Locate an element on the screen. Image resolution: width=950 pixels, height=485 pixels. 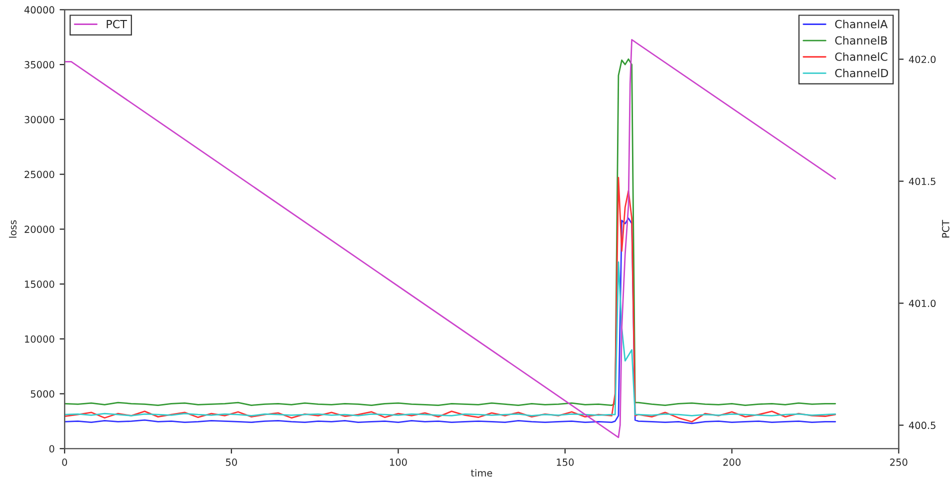
y-tick-label: 0 is located at coordinates (51, 448).